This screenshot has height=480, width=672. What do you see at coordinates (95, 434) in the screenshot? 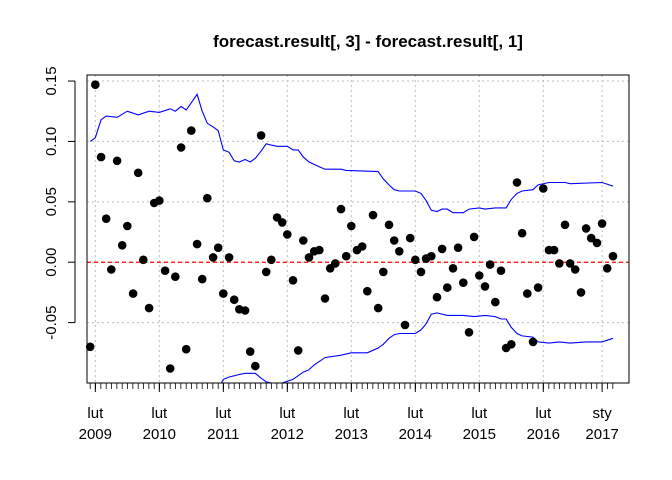
I see `x-tick-label-year-0: 2009` at bounding box center [95, 434].